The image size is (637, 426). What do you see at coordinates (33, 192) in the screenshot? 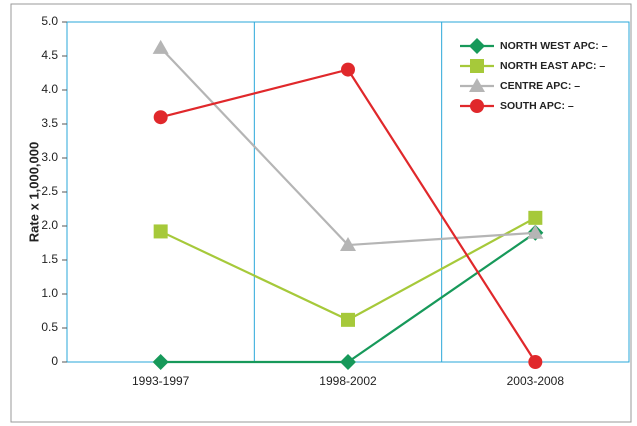
I see `y-axis-label: Rate x 1,000,000` at bounding box center [33, 192].